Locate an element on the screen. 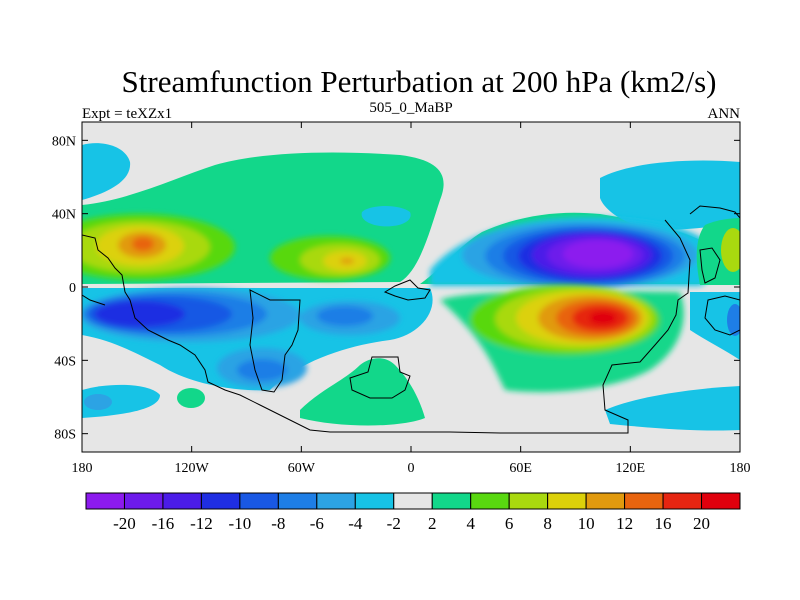  nw-pacific-blue is located at coordinates (106, 171).